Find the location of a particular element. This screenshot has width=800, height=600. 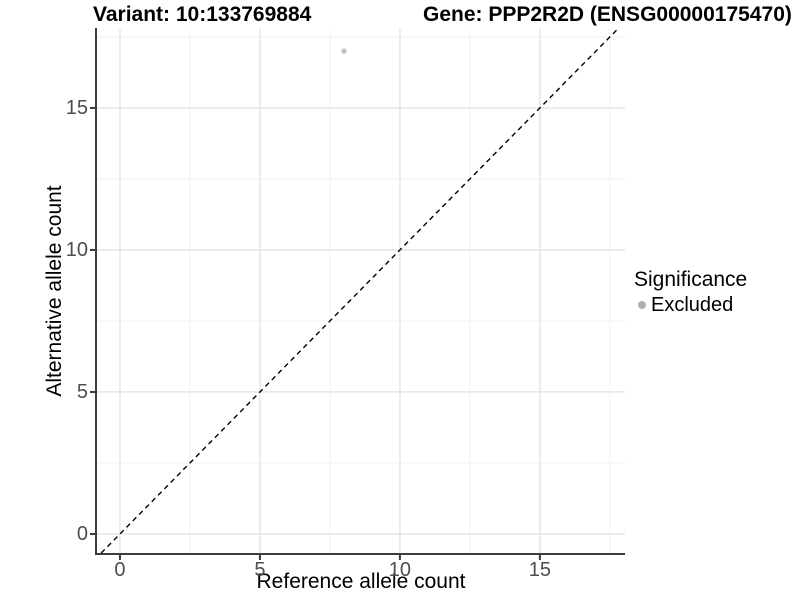

y-axis-label: Alternative allele count is located at coordinates (54, 291).